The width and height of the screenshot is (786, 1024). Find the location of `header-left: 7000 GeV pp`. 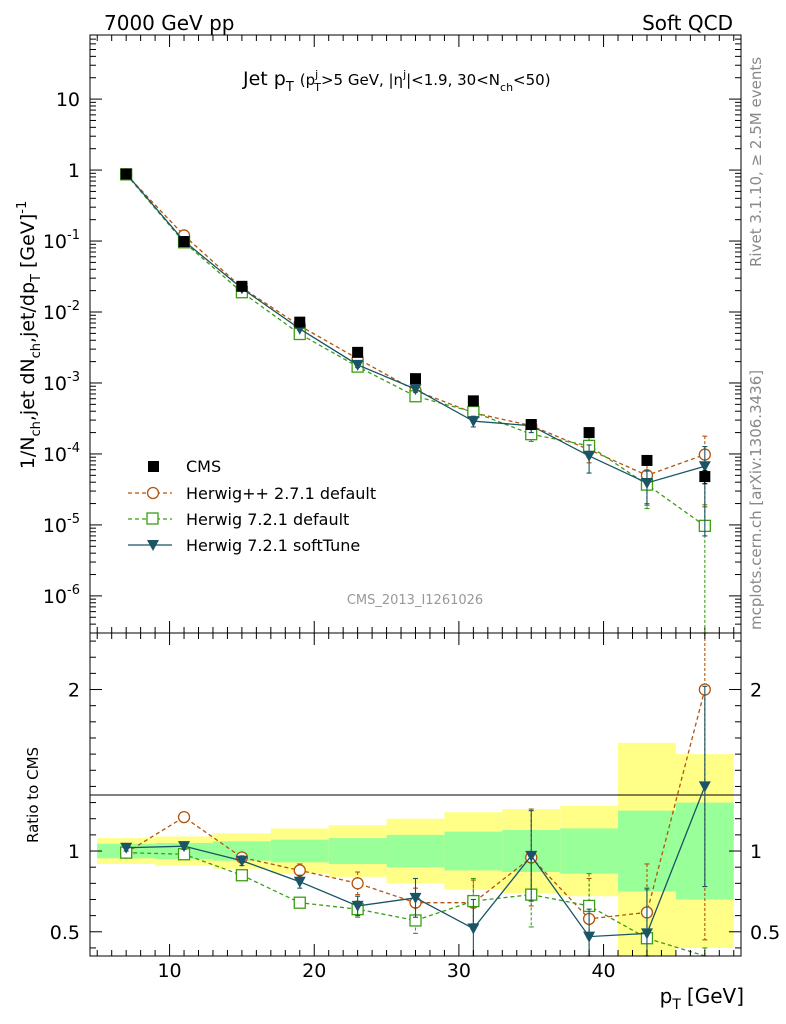

header-left: 7000 GeV pp is located at coordinates (169, 23).